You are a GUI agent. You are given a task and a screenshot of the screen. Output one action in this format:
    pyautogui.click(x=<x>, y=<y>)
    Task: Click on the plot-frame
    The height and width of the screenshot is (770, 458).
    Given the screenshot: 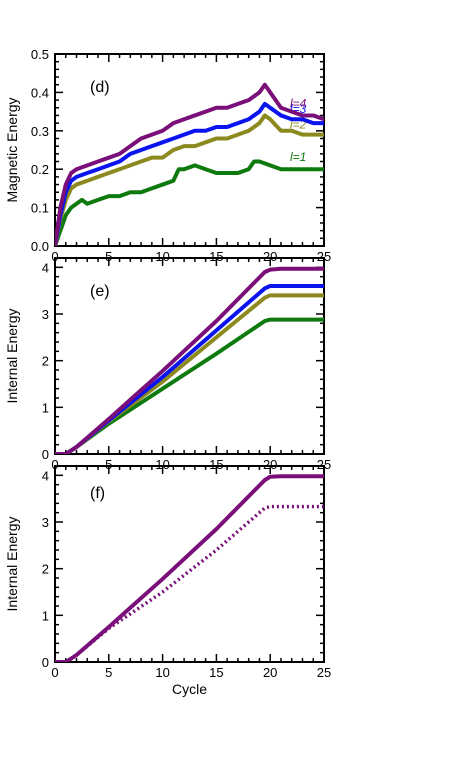 What is the action you would take?
    pyautogui.click(x=189, y=150)
    